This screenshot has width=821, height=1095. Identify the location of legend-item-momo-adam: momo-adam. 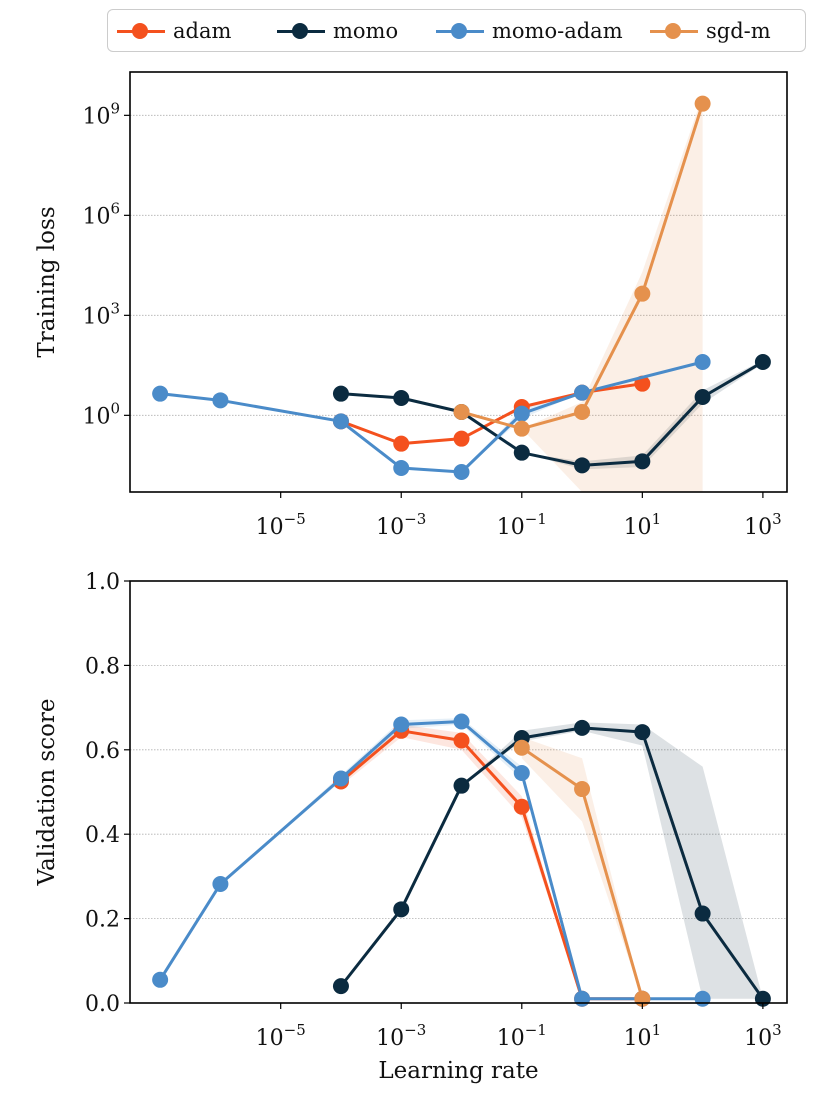
(526, 30).